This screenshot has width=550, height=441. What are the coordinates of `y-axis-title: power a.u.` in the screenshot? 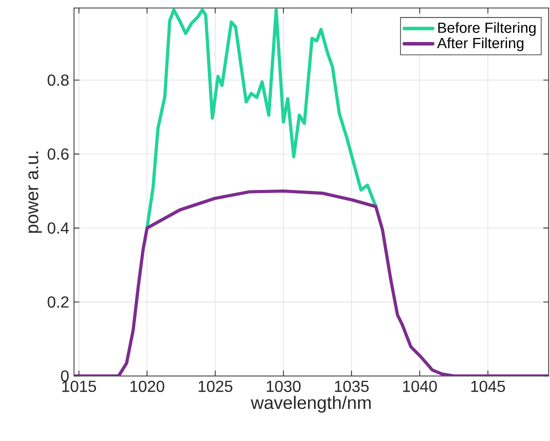 It's located at (35, 192).